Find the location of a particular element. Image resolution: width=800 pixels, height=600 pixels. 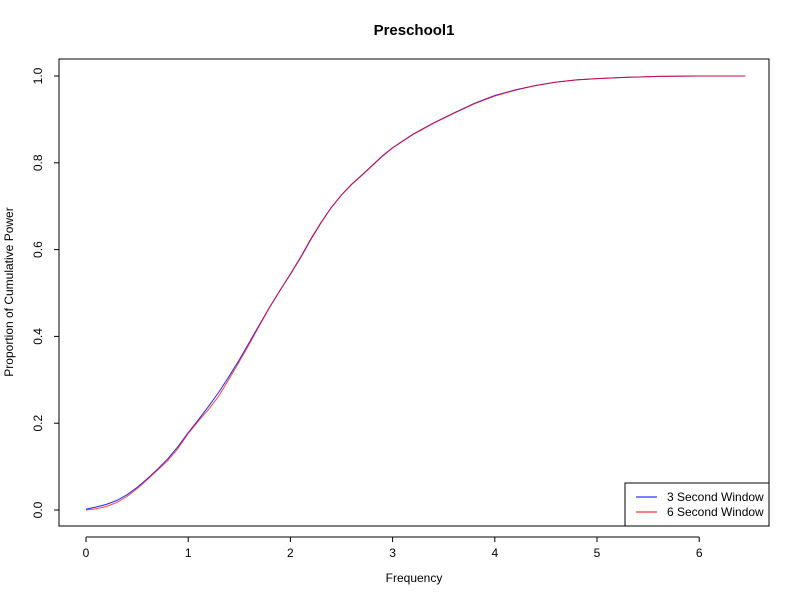

y-tick-label: 0.6 is located at coordinates (38, 249).